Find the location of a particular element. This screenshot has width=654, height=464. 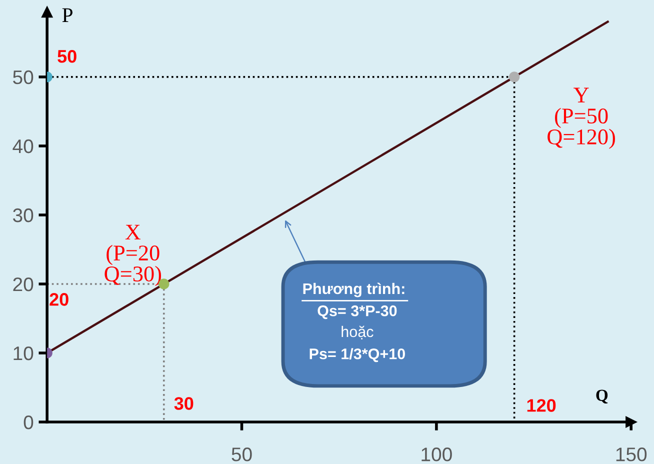

annotation: 50 is located at coordinates (67, 56).